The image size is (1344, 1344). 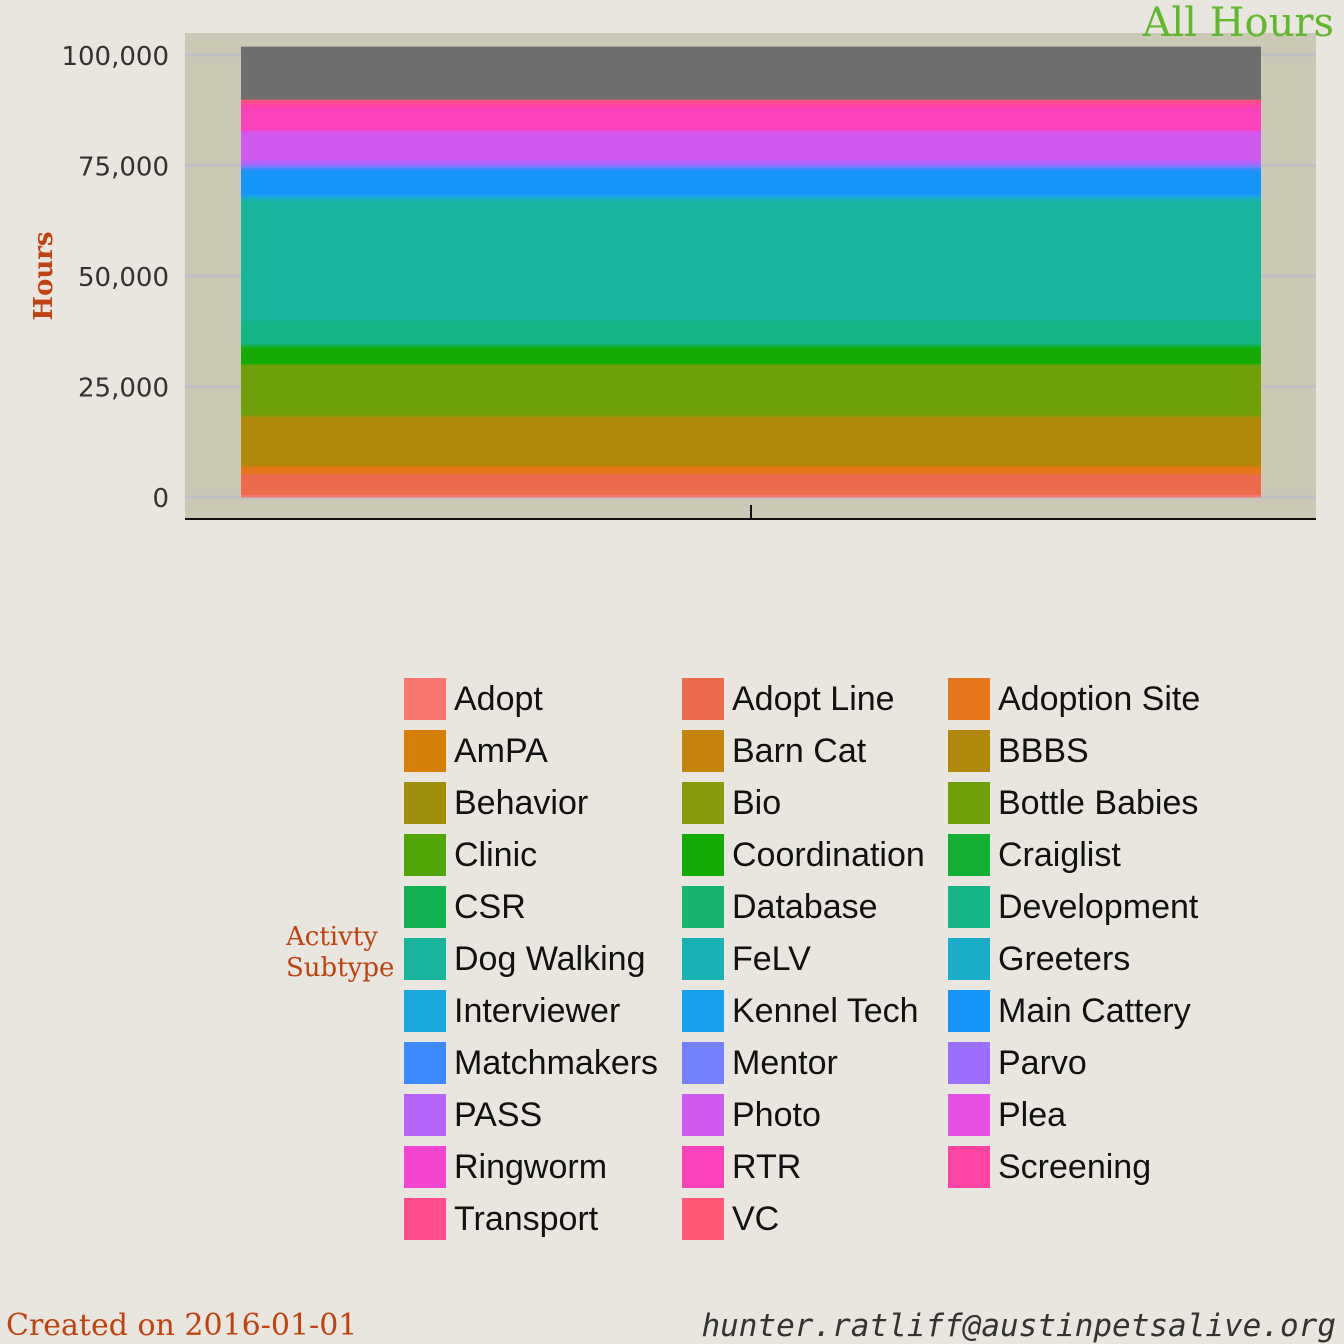 I want to click on legend-item: Kennel Tech, so click(x=815, y=1011).